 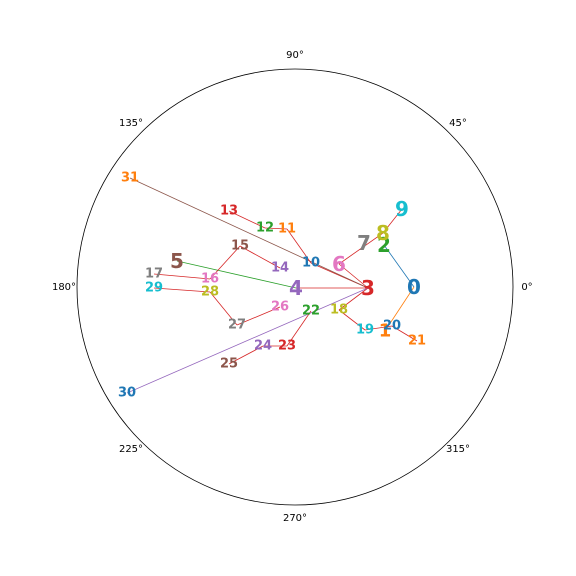 What do you see at coordinates (177, 261) in the screenshot?
I see `node-label-5: 5` at bounding box center [177, 261].